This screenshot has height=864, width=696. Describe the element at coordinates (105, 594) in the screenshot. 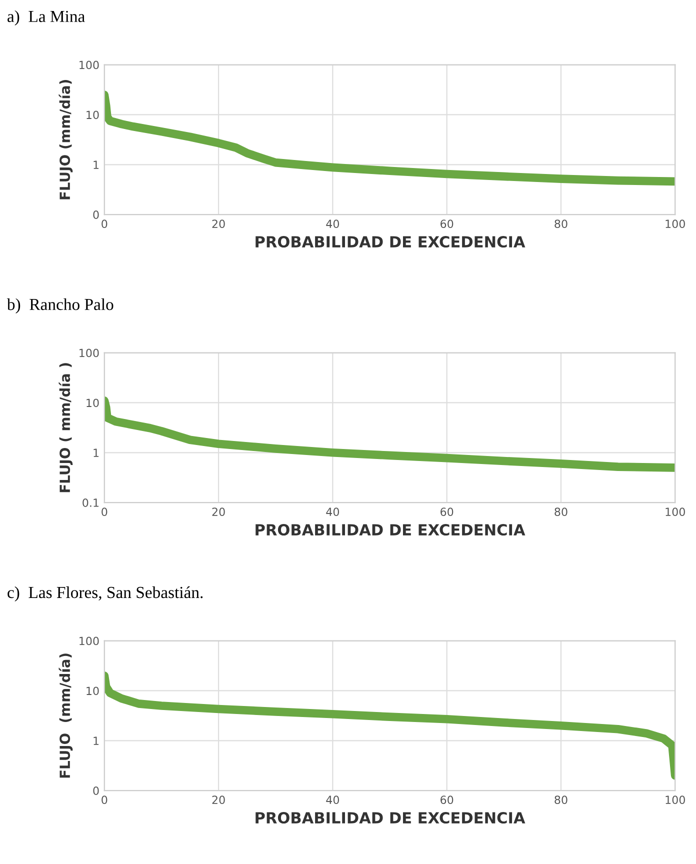

I see `chart-title: c) Las Flores, San Sebastián.` at that location.